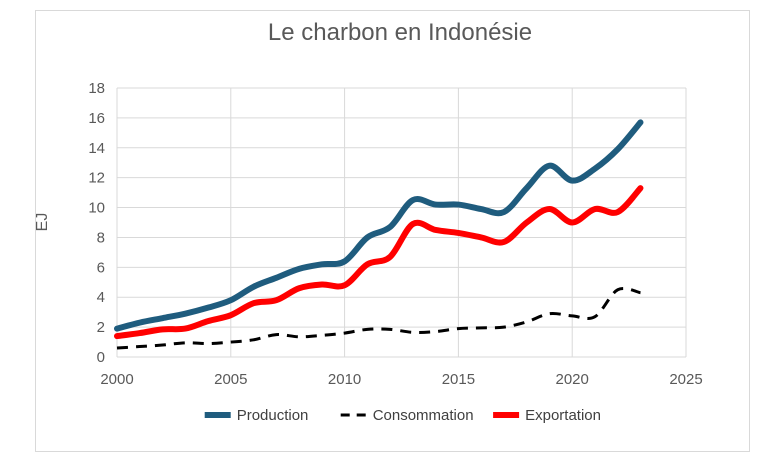  What do you see at coordinates (96, 223) in the screenshot?
I see `y-tick-labels: 0 2 4 6 8 10 12 14 16 18` at bounding box center [96, 223].